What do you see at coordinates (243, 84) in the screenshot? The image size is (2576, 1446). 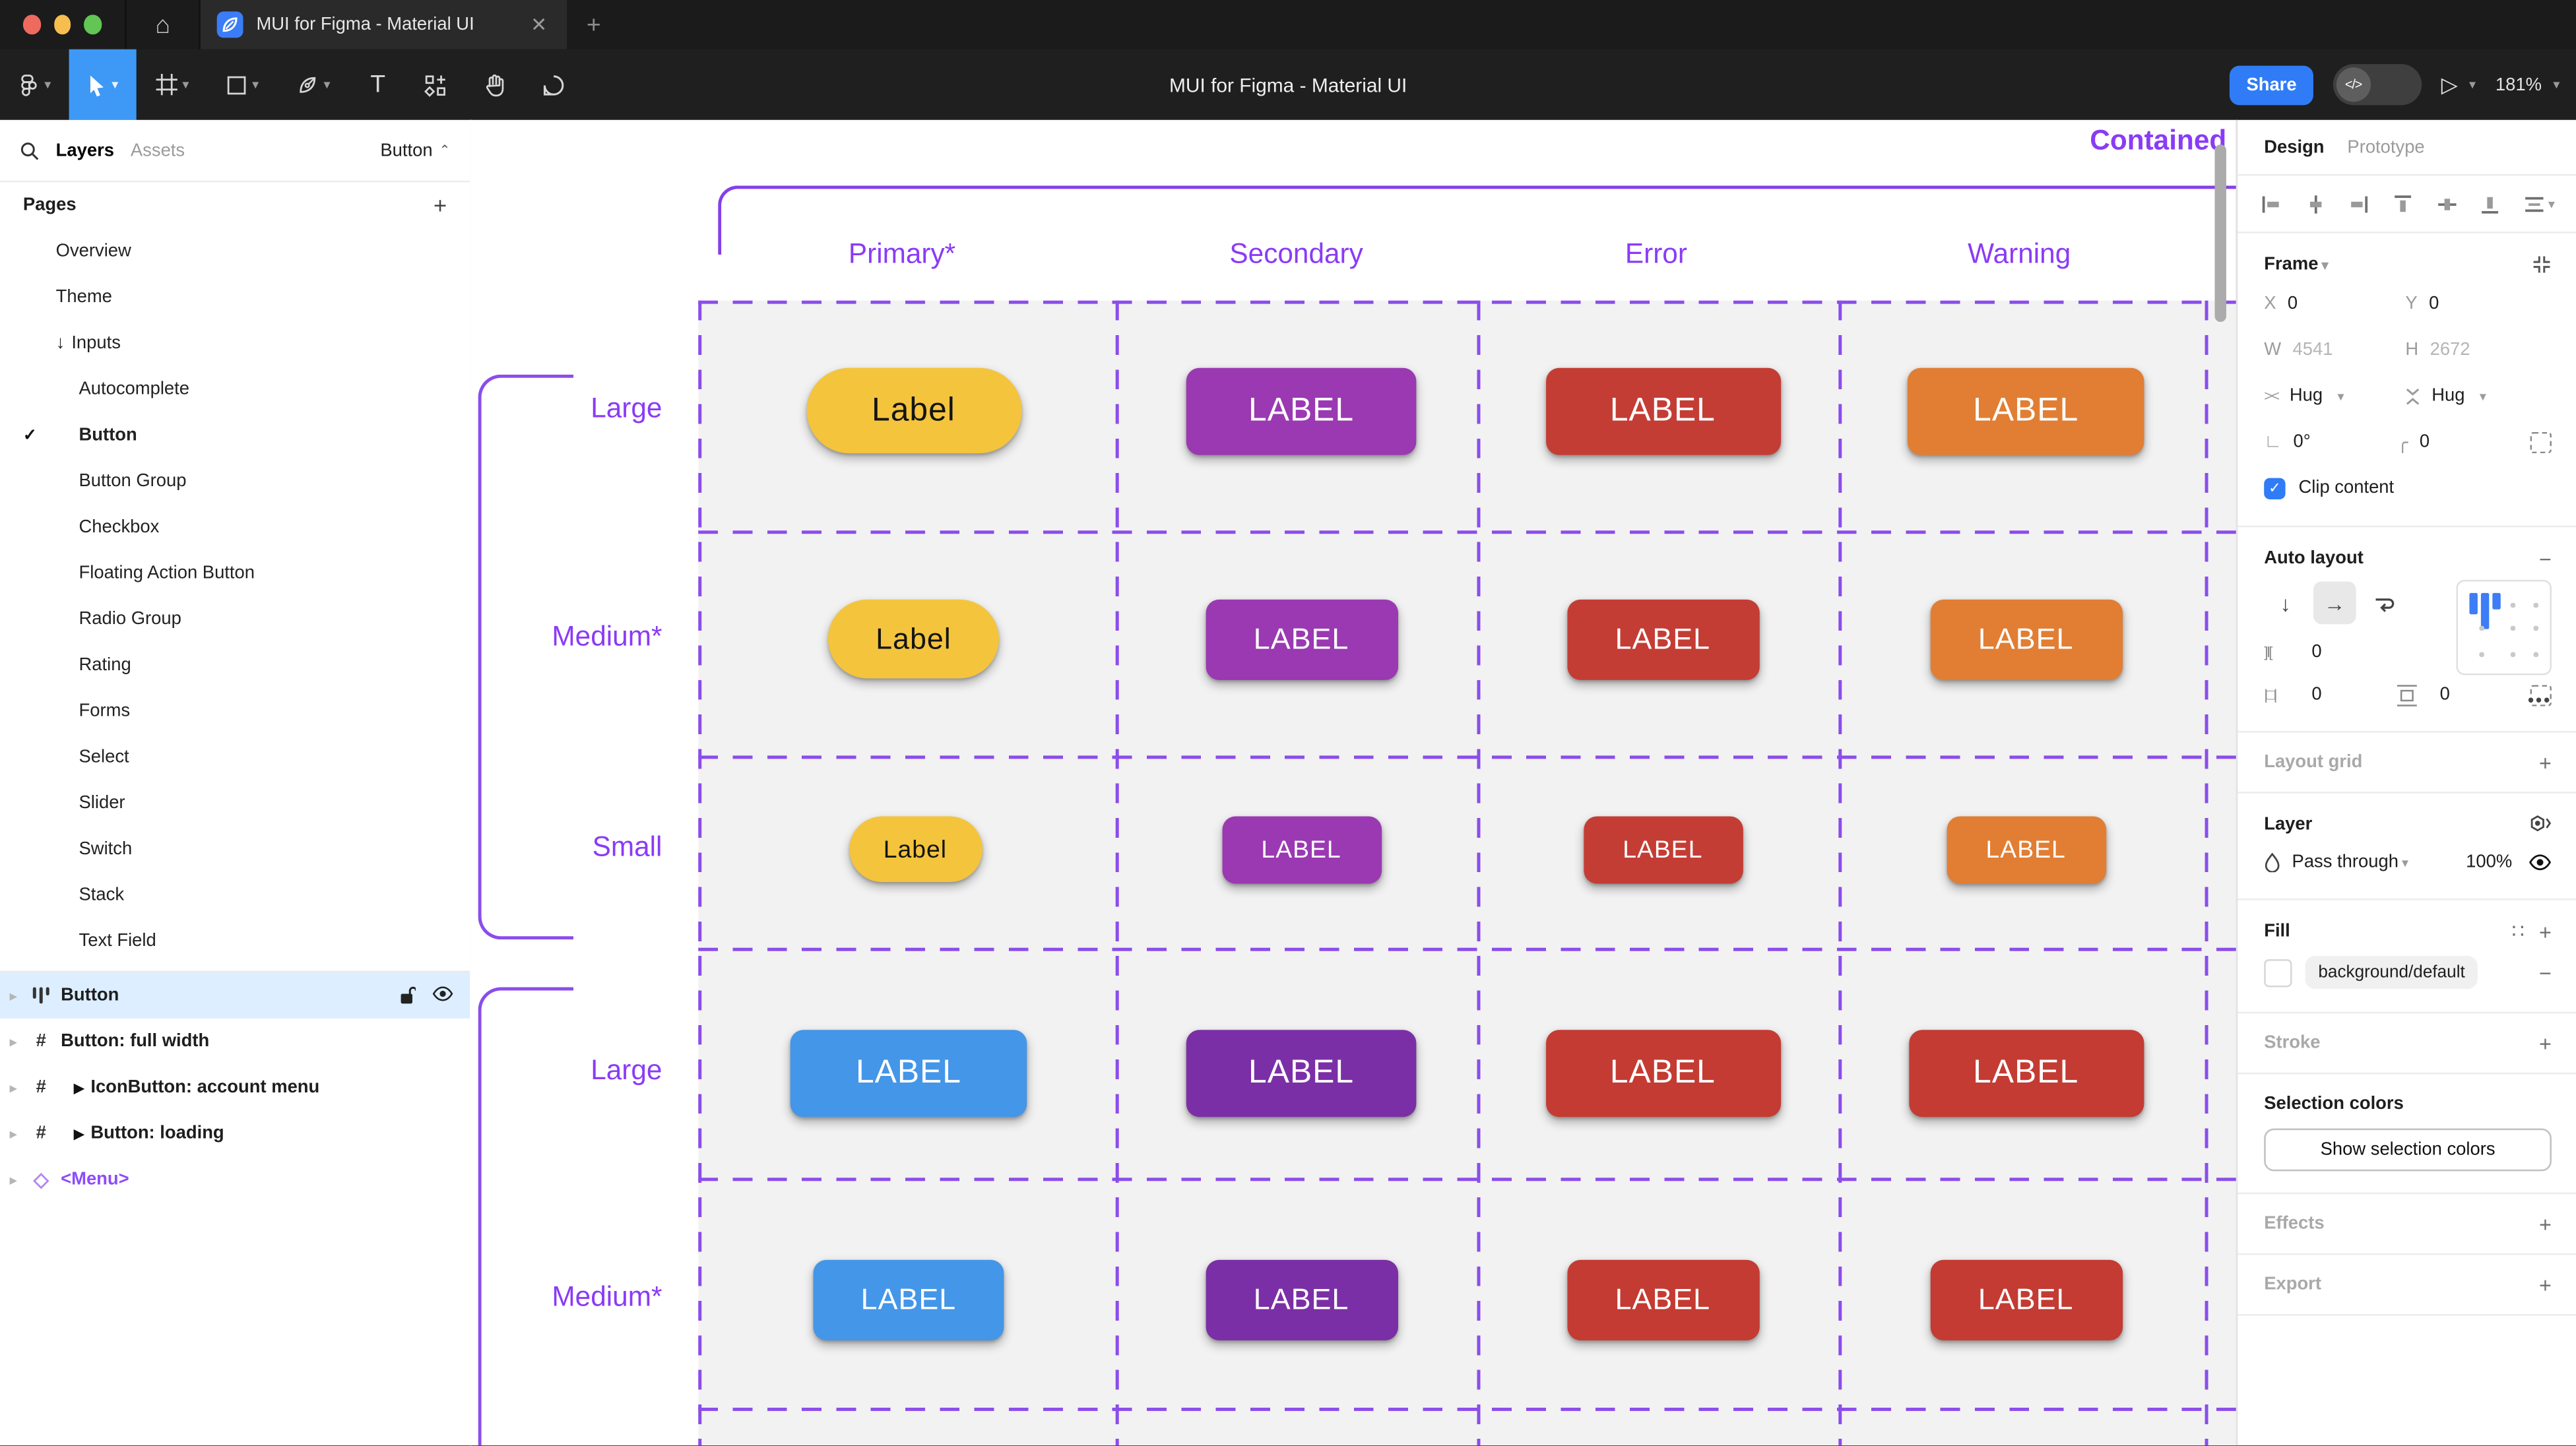 I see `shape-tool-button: ▾` at bounding box center [243, 84].